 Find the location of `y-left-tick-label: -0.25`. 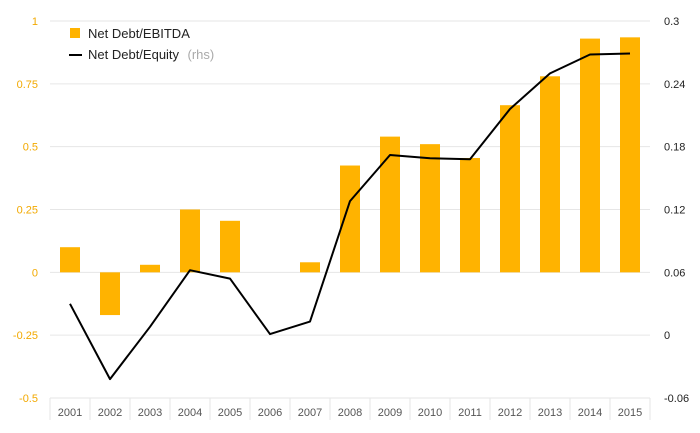

y-left-tick-label: -0.25 is located at coordinates (25, 336).